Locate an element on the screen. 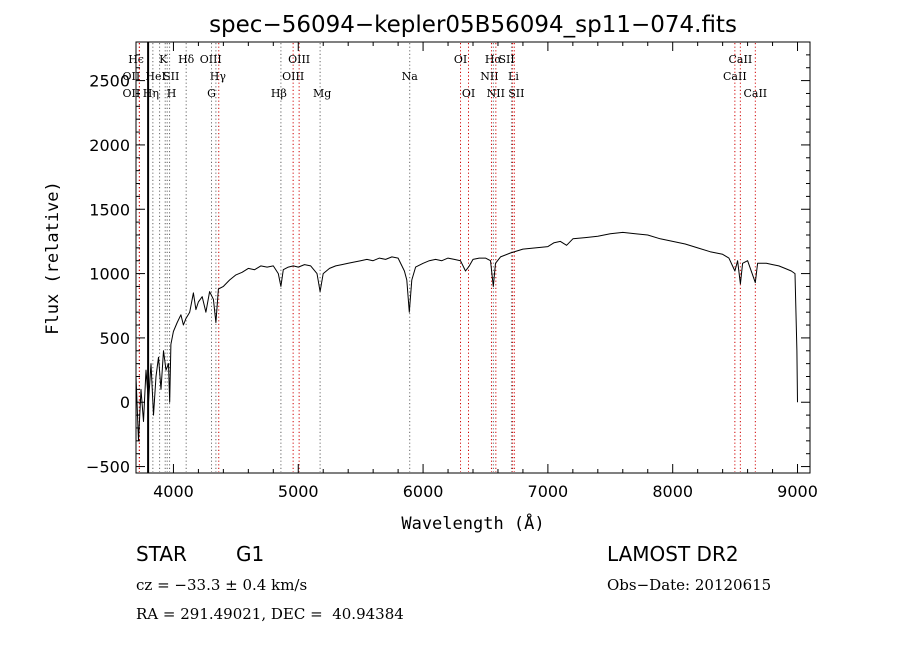  survey-name: LAMOST DR2 is located at coordinates (673, 554).